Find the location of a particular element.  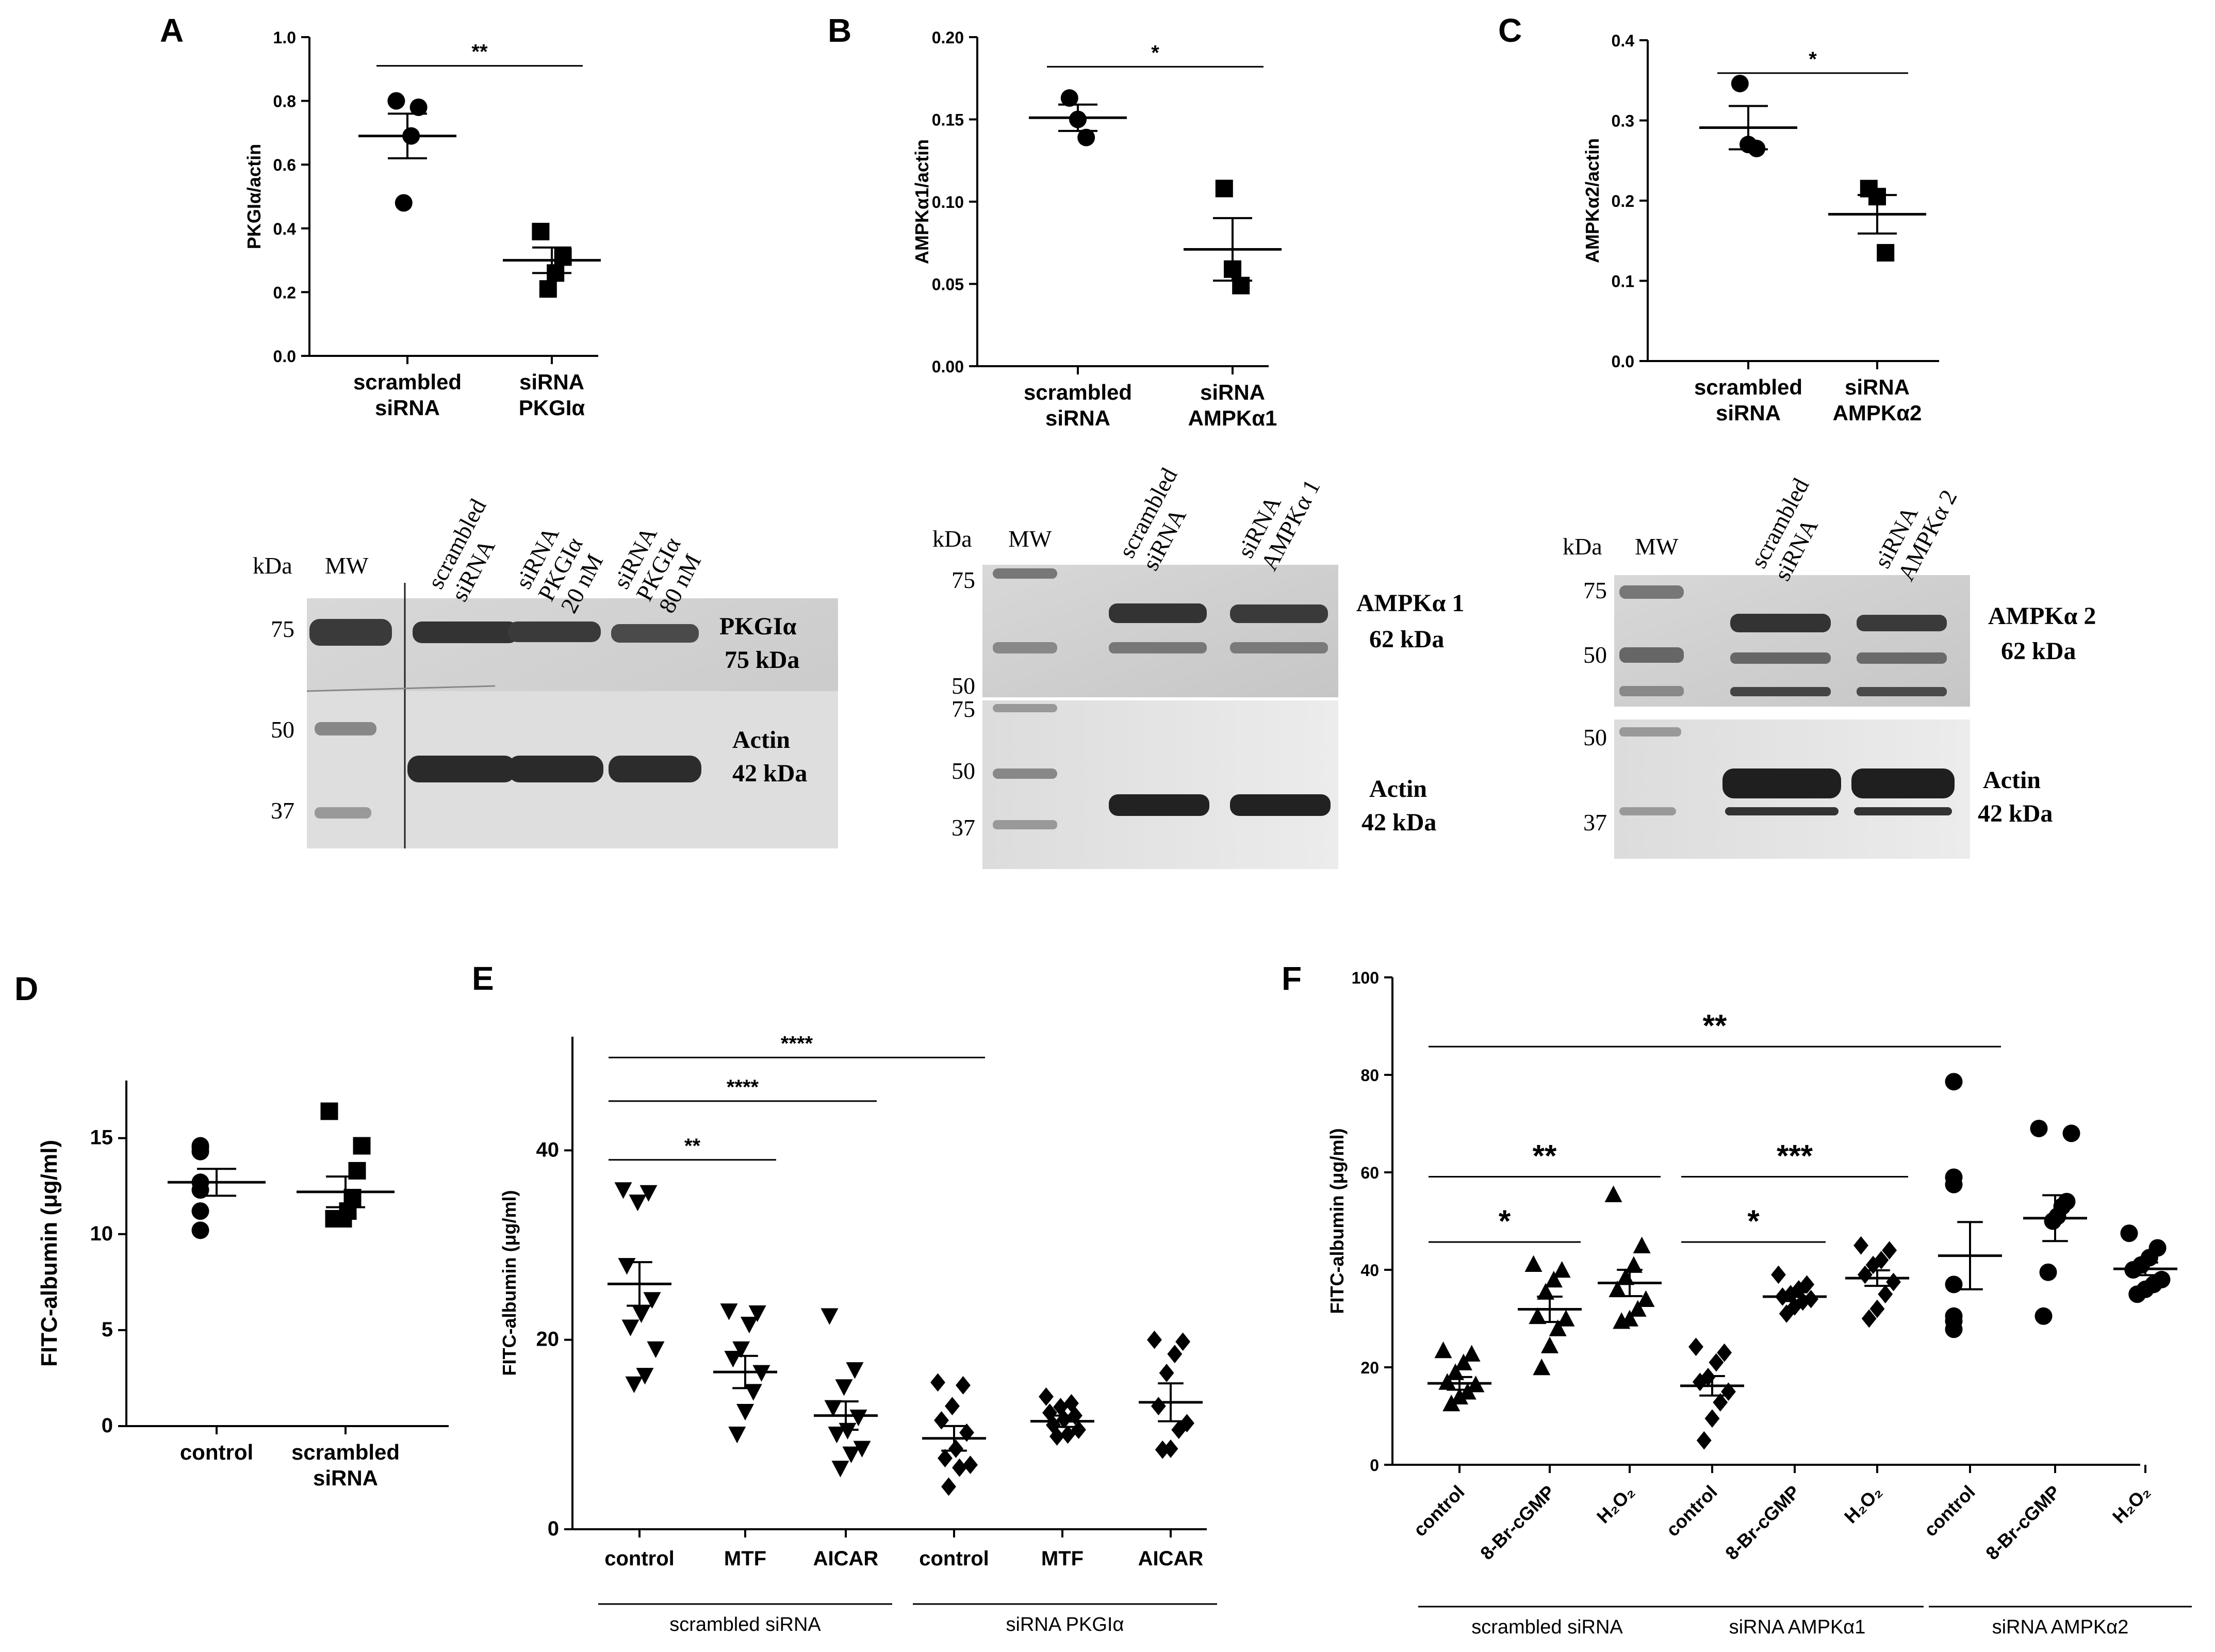

blot-b-membrane-bottom is located at coordinates (1160, 784).